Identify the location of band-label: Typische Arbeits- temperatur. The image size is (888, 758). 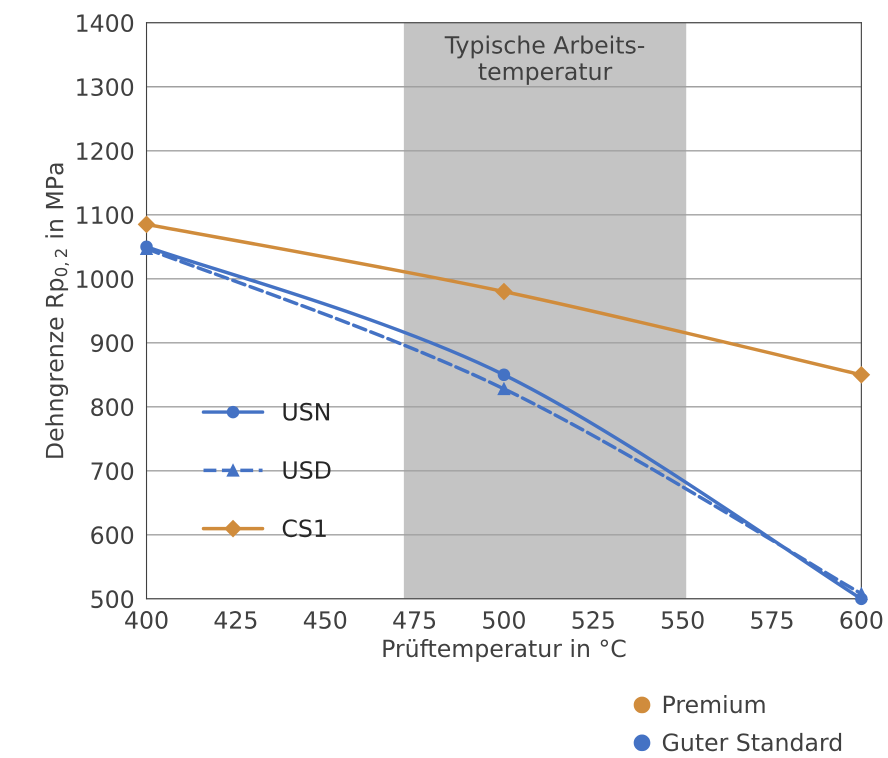
(544, 60).